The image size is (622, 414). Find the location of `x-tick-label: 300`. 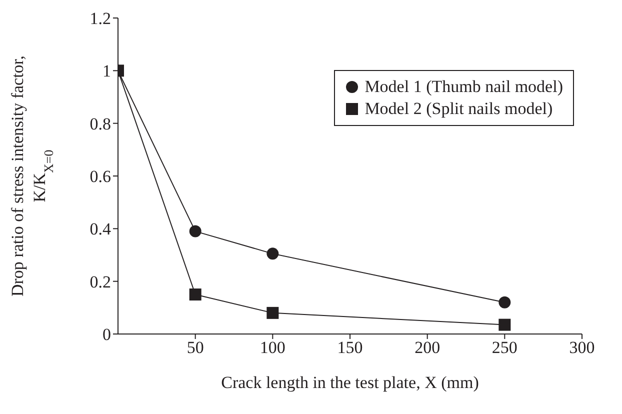

x-tick-label: 300 is located at coordinates (582, 348).